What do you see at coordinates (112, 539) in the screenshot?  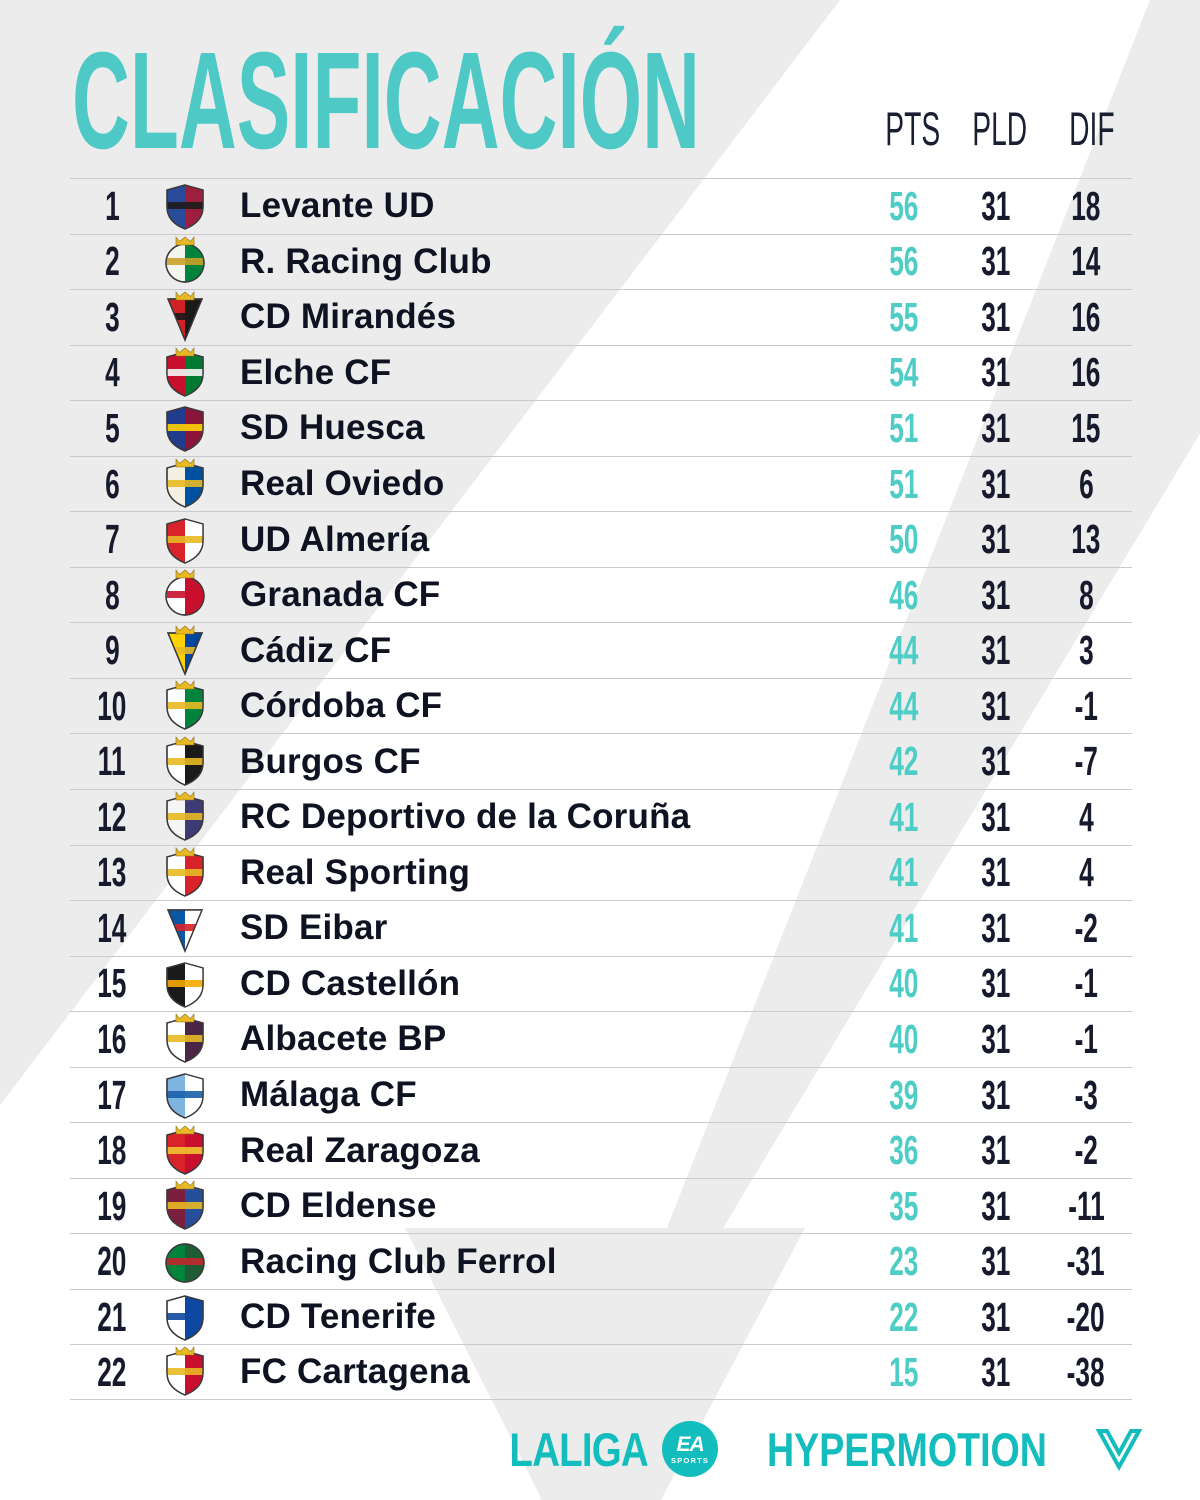 I see `rank-number: 7` at bounding box center [112, 539].